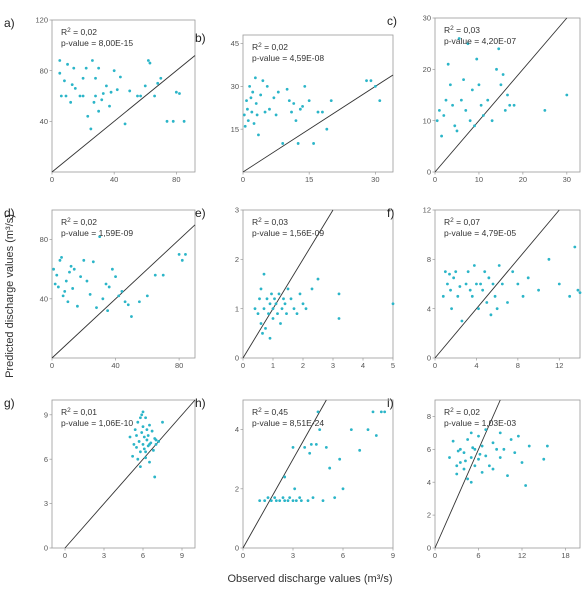 The width and height of the screenshot is (582, 590). What do you see at coordinates (390, 403) in the screenshot?
I see `panel-label: i)` at bounding box center [390, 403].